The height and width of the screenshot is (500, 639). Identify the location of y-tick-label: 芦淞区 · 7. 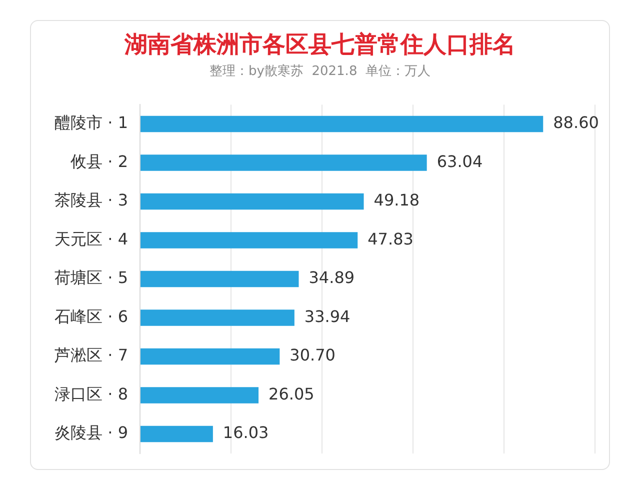
(91, 355).